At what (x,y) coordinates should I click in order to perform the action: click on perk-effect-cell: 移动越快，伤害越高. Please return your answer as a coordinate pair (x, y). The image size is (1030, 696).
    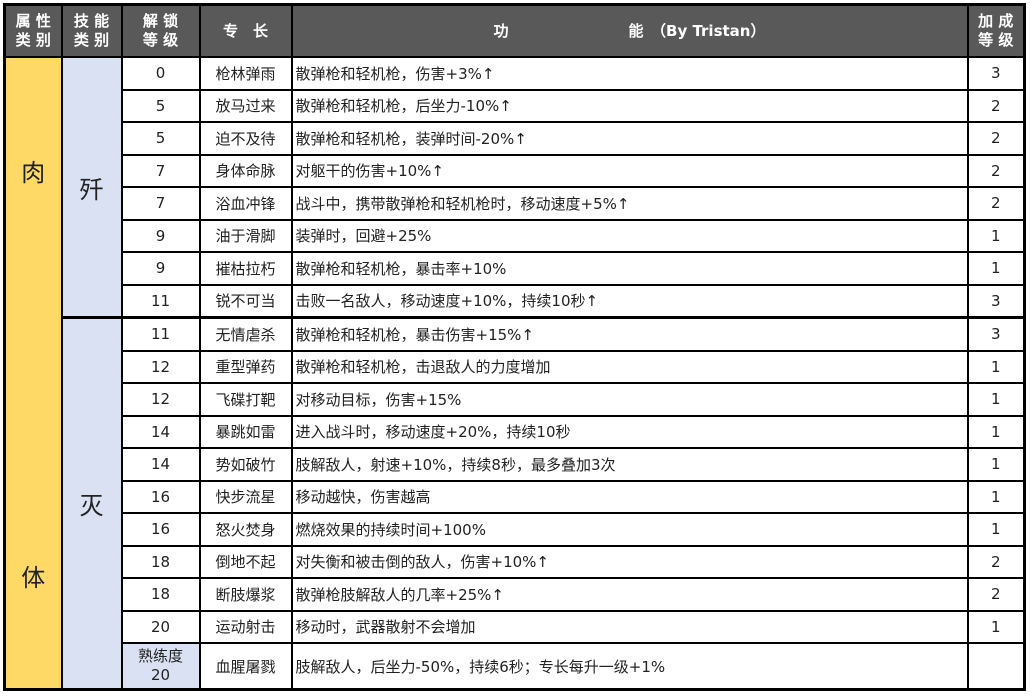
    Looking at the image, I should click on (629, 496).